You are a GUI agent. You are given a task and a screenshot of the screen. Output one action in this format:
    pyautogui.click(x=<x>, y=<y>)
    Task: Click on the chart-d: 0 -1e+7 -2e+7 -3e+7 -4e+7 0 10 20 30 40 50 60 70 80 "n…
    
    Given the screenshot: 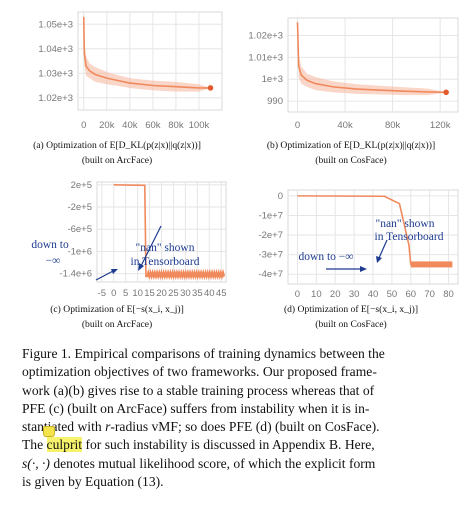 What is the action you would take?
    pyautogui.click(x=358, y=244)
    